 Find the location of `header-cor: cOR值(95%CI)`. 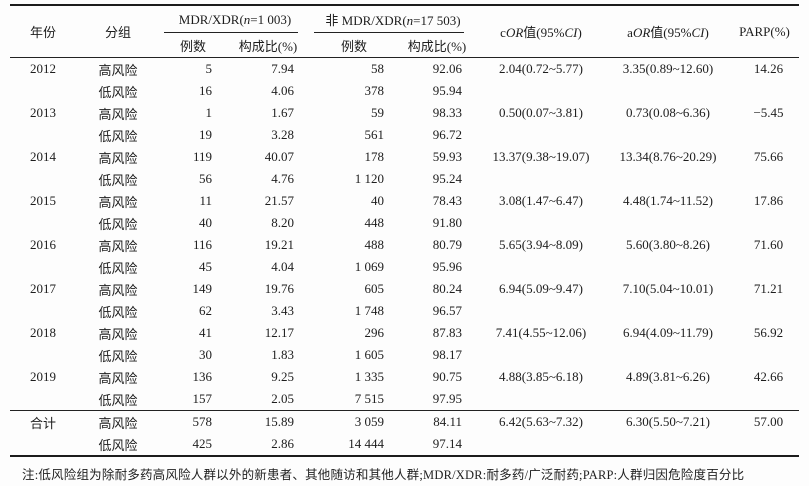

header-cor: cOR值(95%CI) is located at coordinates (541, 31).